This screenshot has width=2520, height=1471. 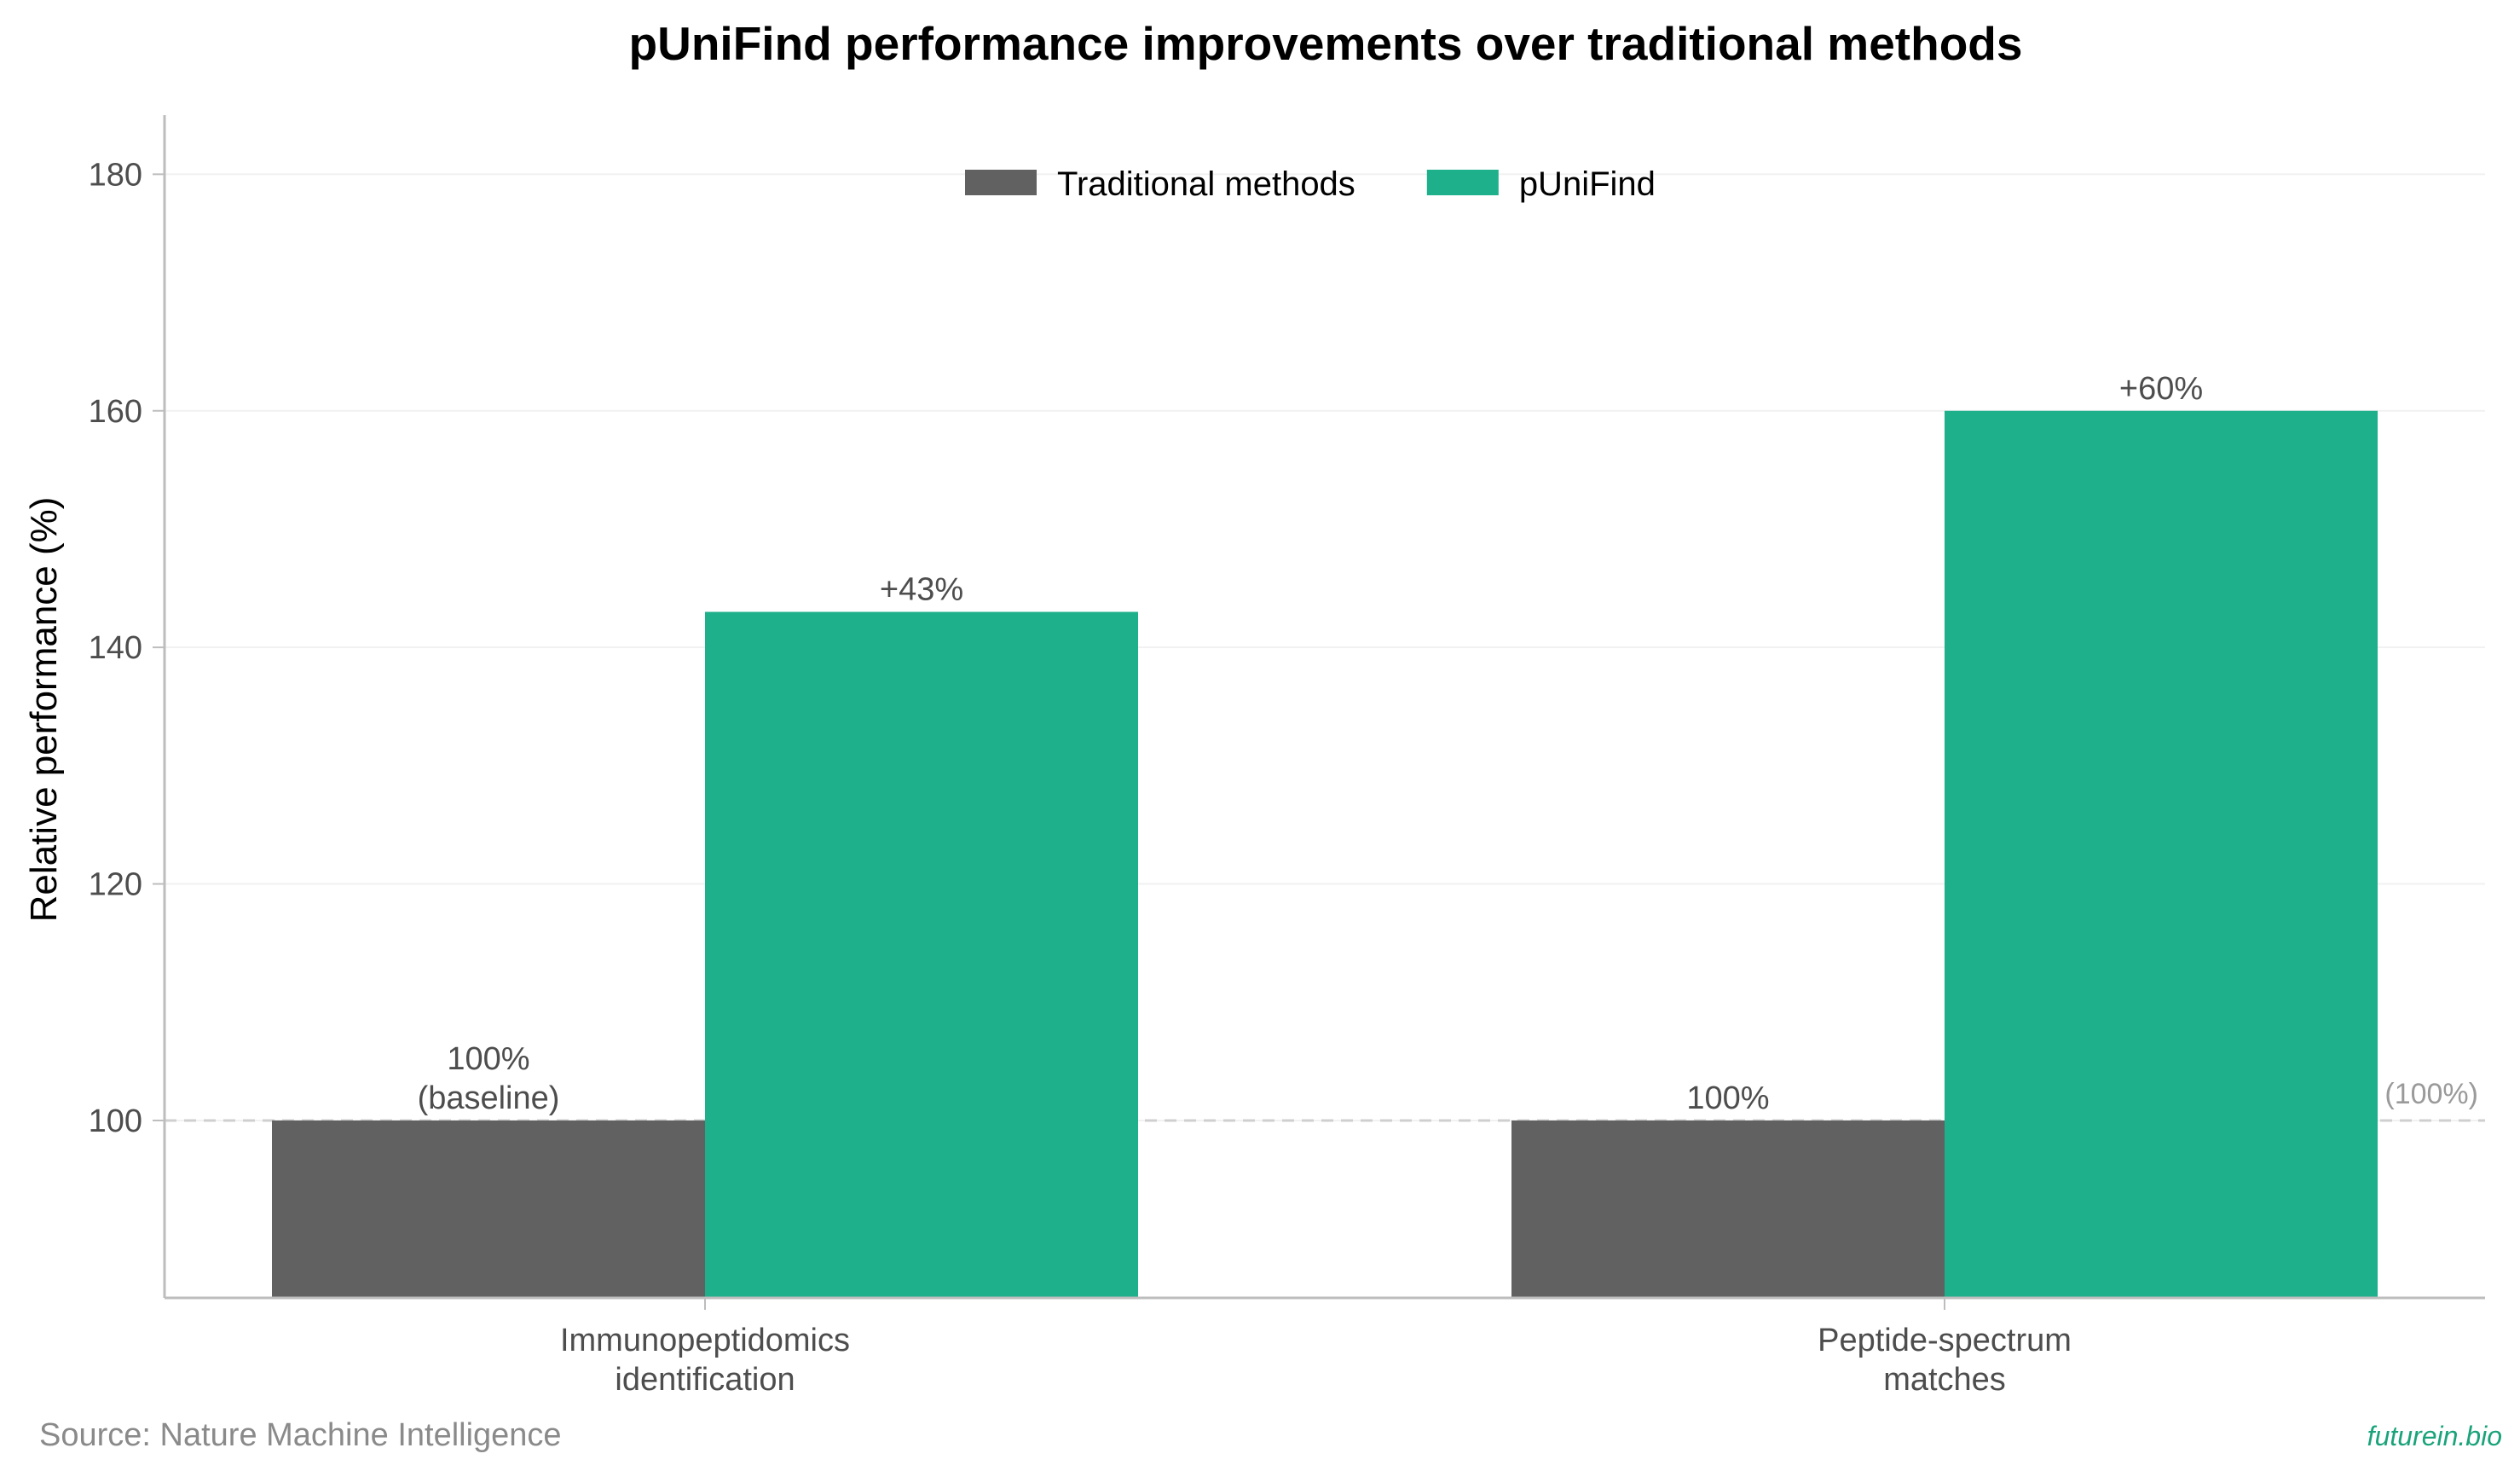 What do you see at coordinates (1206, 184) in the screenshot?
I see `legend-label: Traditional methods` at bounding box center [1206, 184].